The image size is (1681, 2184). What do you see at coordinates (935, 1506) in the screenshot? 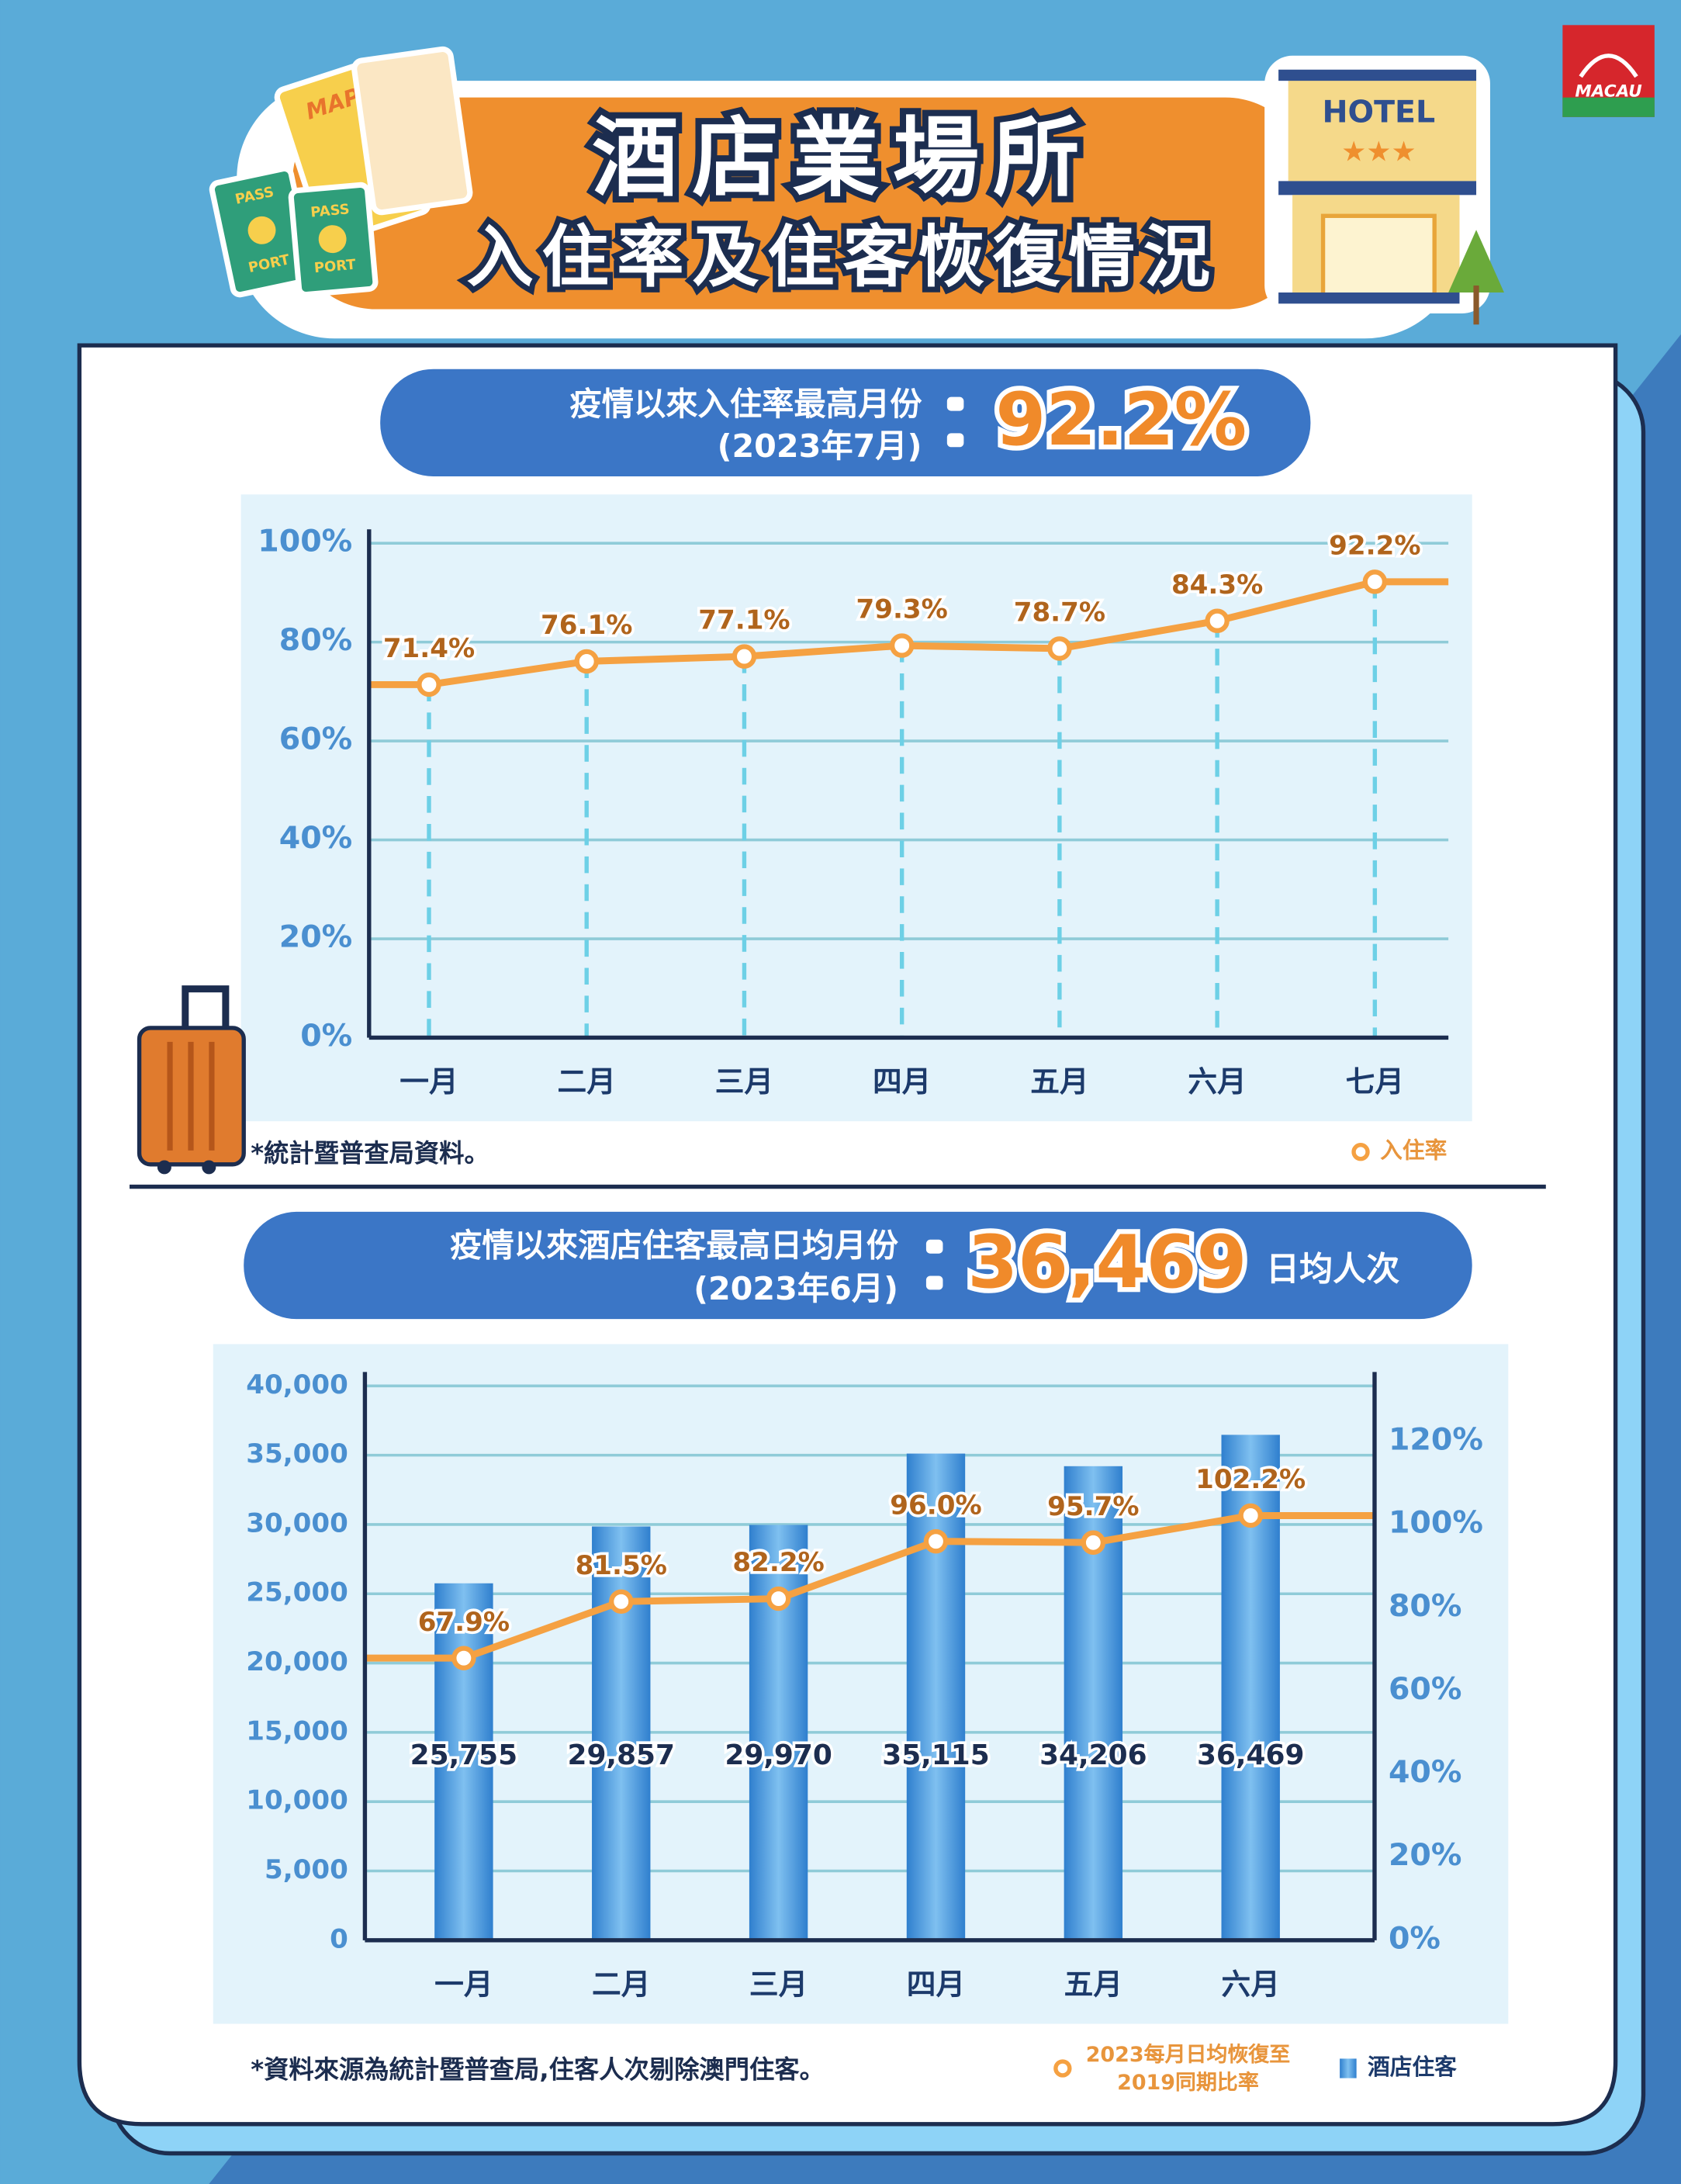
I see `data-label: 96.0%` at bounding box center [935, 1506].